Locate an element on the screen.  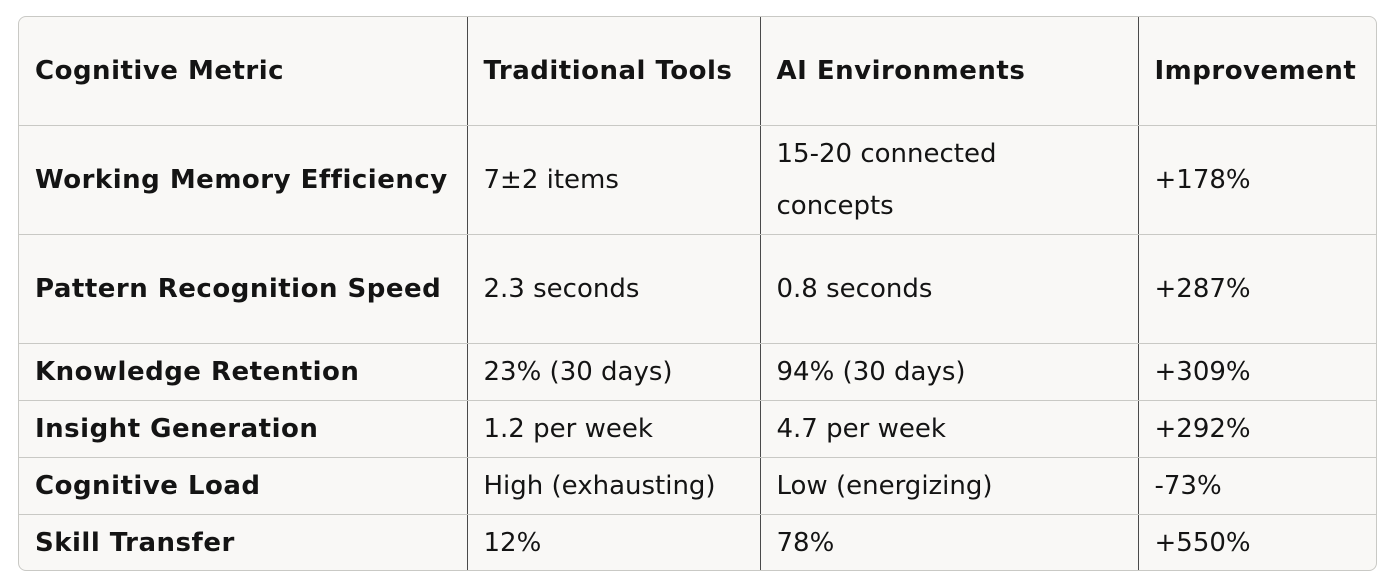
improvement-cell: +287% is located at coordinates (1257, 289).